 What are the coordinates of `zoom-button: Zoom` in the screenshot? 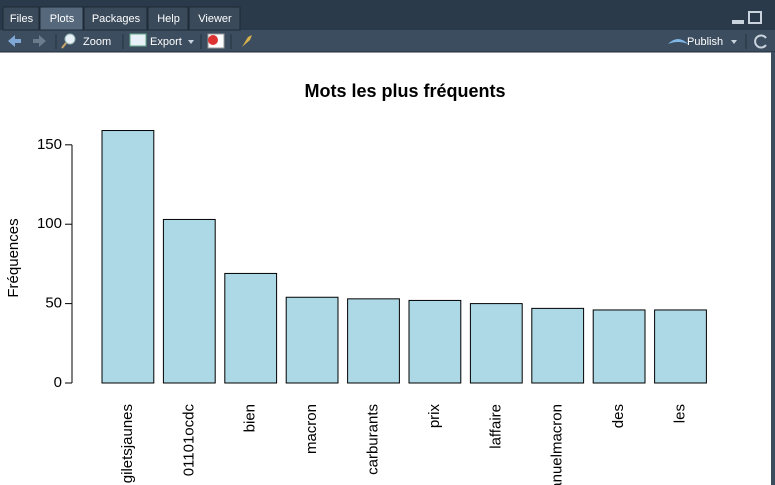 It's located at (97, 42).